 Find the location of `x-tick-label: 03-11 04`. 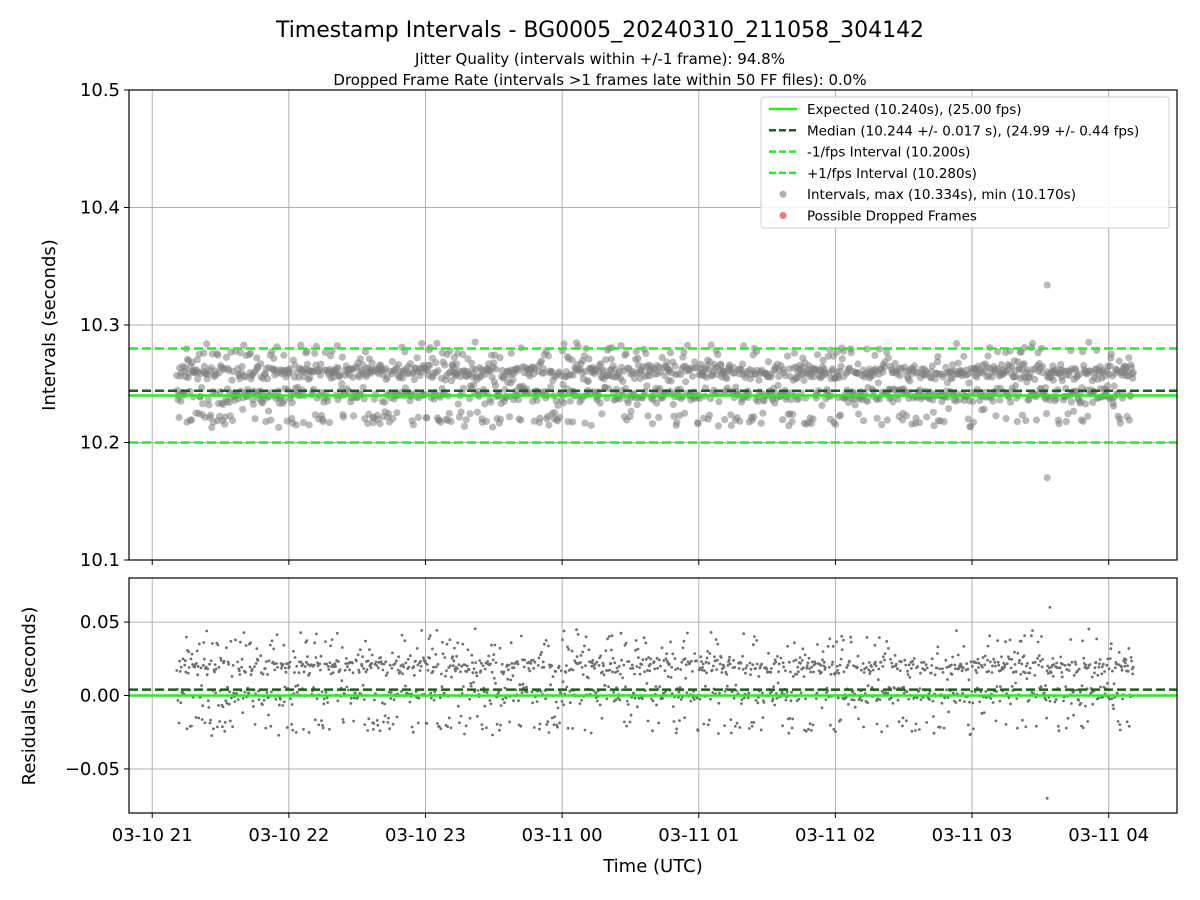

x-tick-label: 03-11 04 is located at coordinates (1108, 835).